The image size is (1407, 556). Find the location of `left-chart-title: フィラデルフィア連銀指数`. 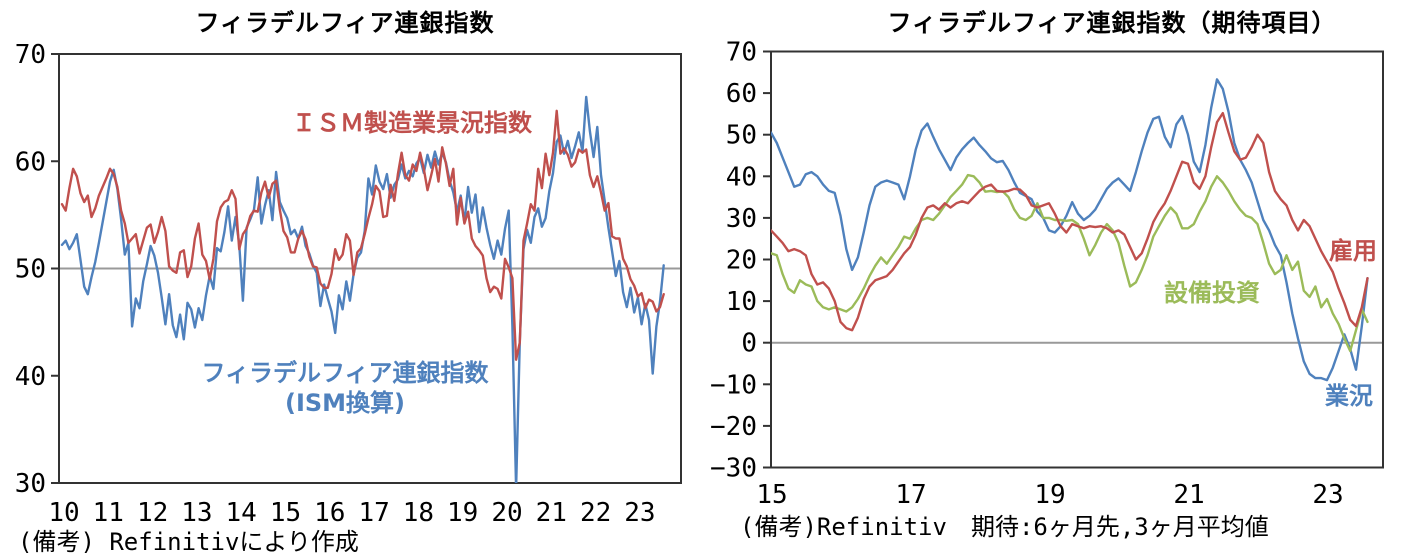

left-chart-title: フィラデルフィア連銀指数 is located at coordinates (345, 23).